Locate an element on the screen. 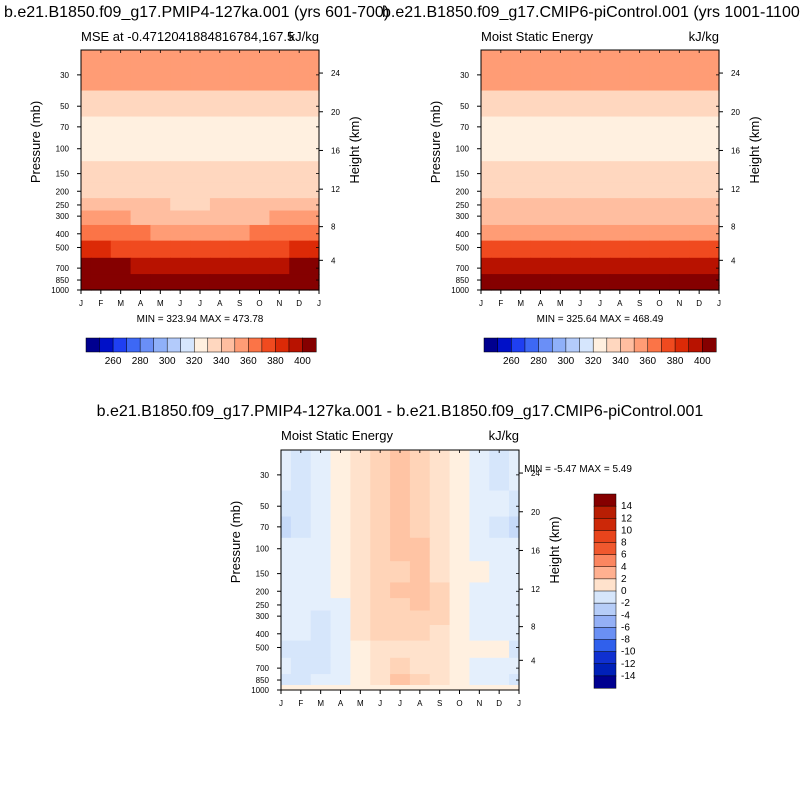 The image size is (800, 800). y-tick-label-100: 100 is located at coordinates (63, 149).